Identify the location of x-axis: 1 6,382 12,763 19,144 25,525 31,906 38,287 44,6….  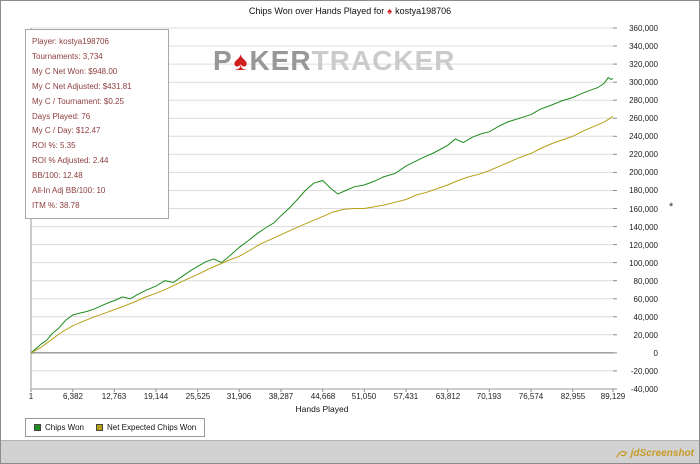
(350, 397).